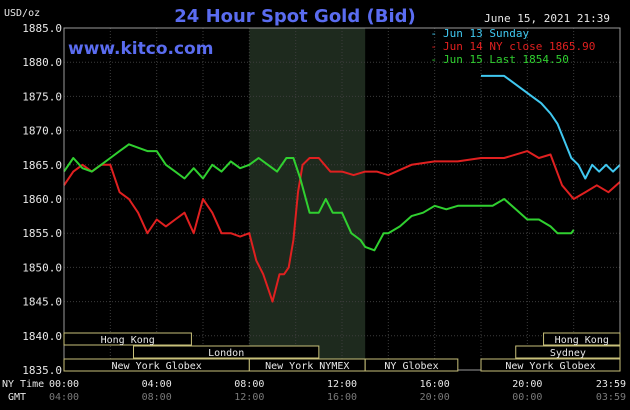 This screenshot has width=630, height=410. Describe the element at coordinates (22, 13) in the screenshot. I see `y-axis-label: USD/oz` at that location.